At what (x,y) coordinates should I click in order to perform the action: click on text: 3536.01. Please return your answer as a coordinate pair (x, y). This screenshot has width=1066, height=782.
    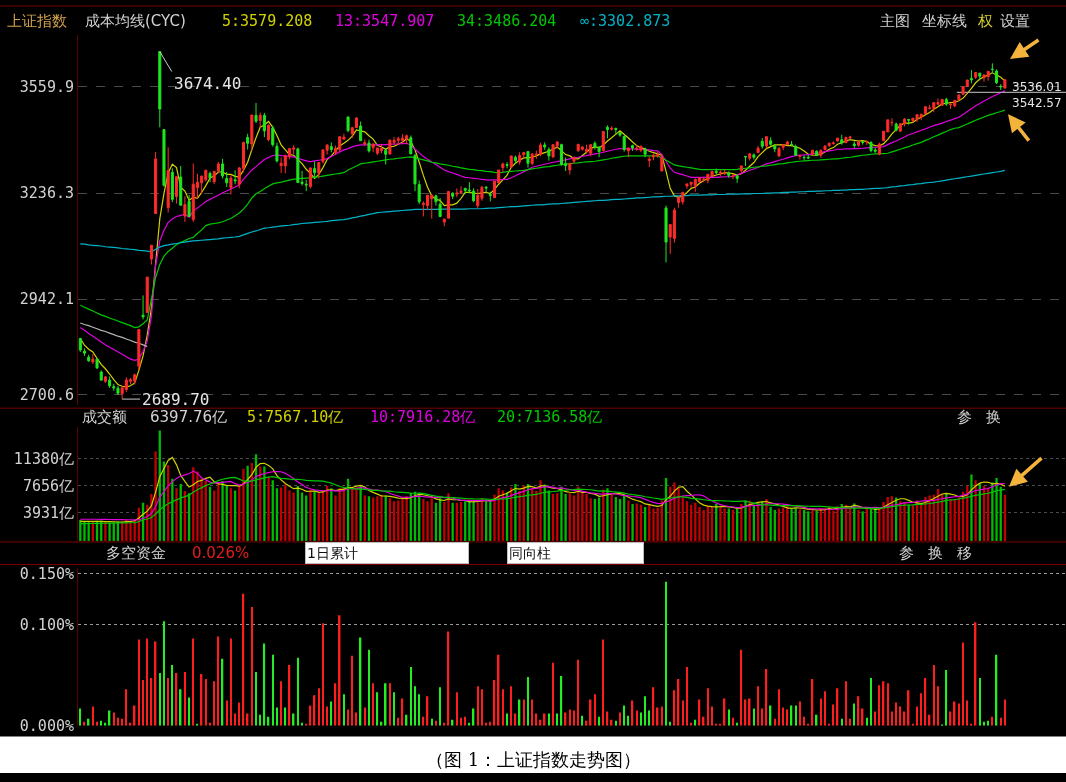
    Looking at the image, I should click on (1037, 87).